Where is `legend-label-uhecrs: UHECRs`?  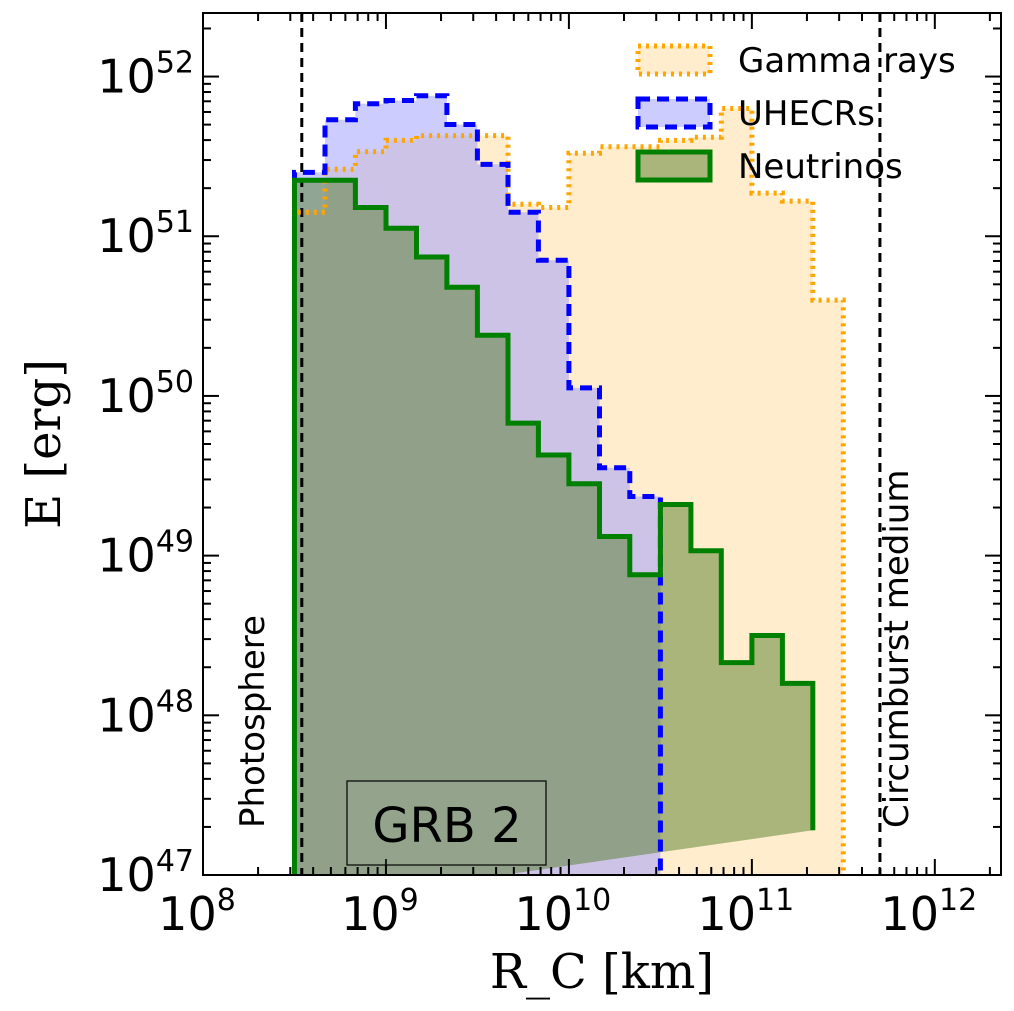
legend-label-uhecrs: UHECRs is located at coordinates (806, 114).